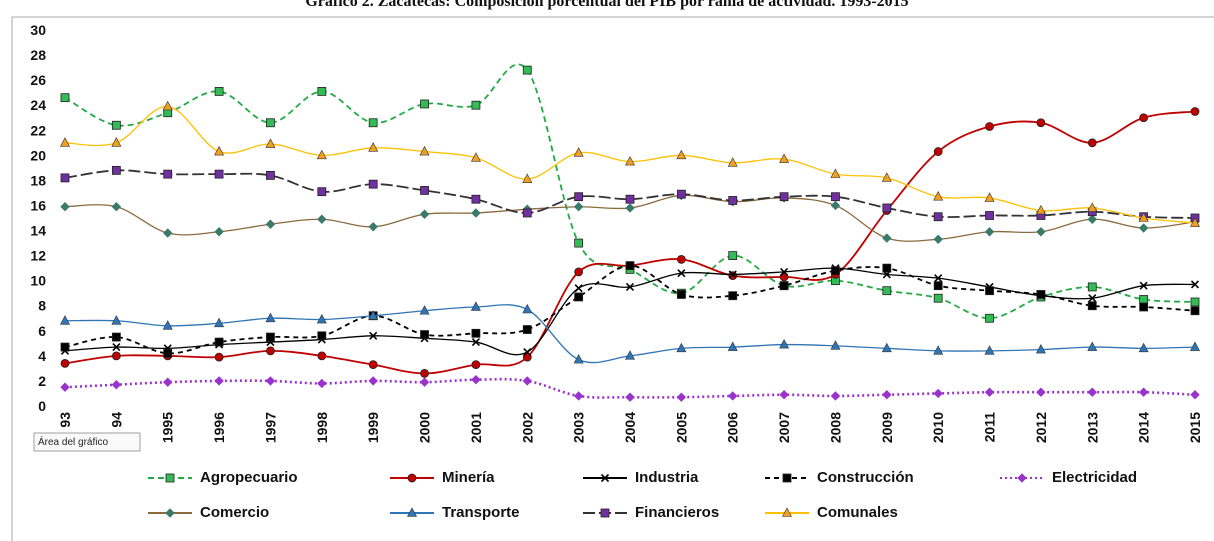 The width and height of the screenshot is (1214, 541). What do you see at coordinates (677, 512) in the screenshot?
I see `legend-label: Financieros` at bounding box center [677, 512].